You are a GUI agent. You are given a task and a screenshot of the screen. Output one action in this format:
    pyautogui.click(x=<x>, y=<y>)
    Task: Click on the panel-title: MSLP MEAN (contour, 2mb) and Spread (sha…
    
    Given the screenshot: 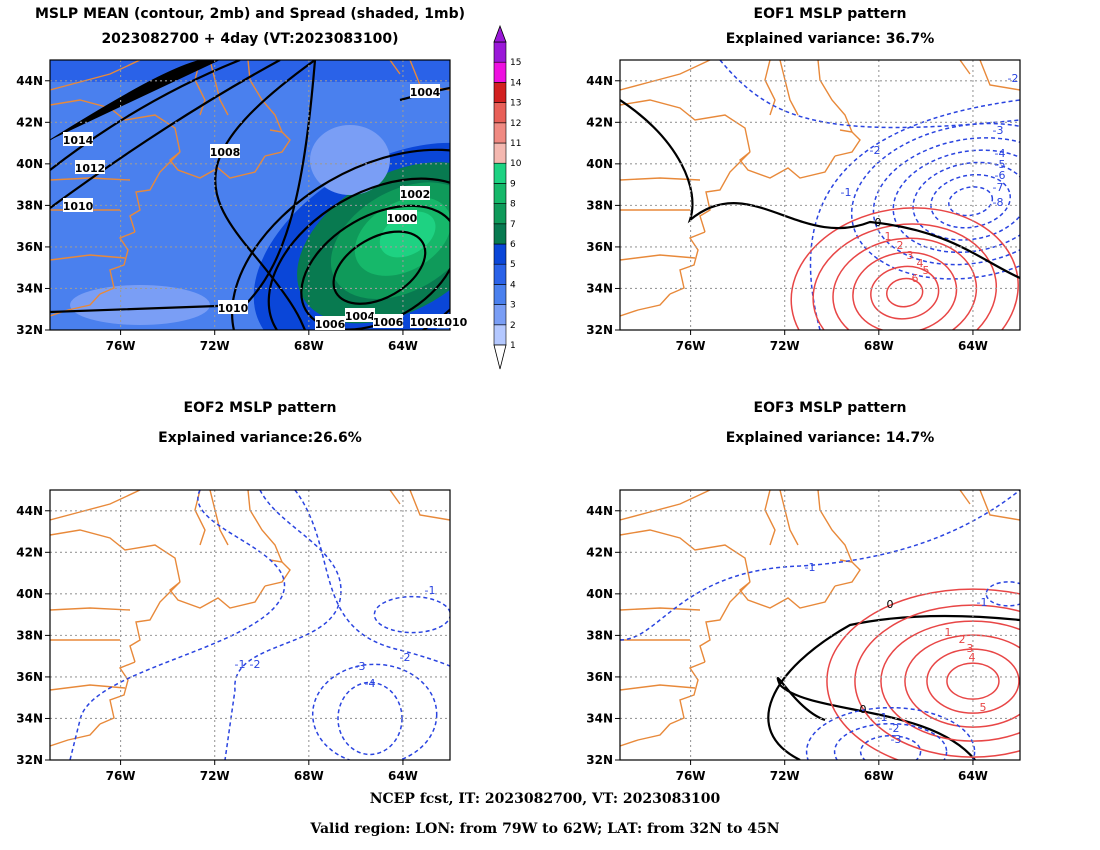 What is the action you would take?
    pyautogui.click(x=250, y=14)
    